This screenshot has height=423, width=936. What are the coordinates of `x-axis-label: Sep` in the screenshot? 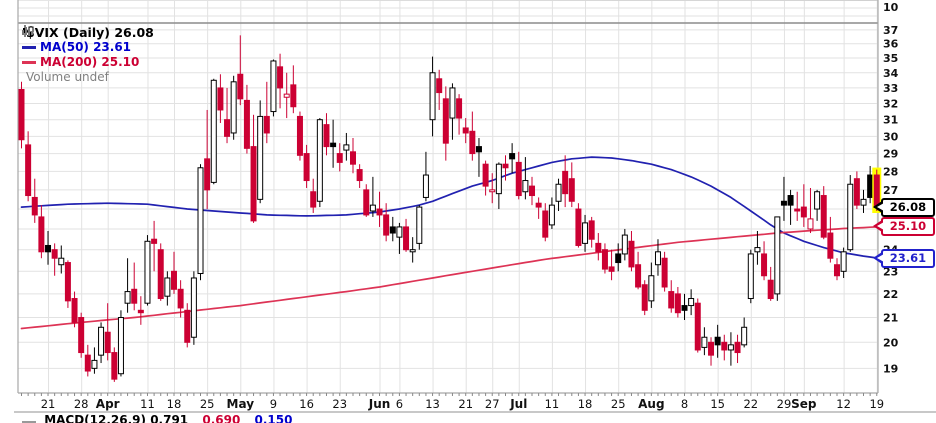 It's located at (804, 404).